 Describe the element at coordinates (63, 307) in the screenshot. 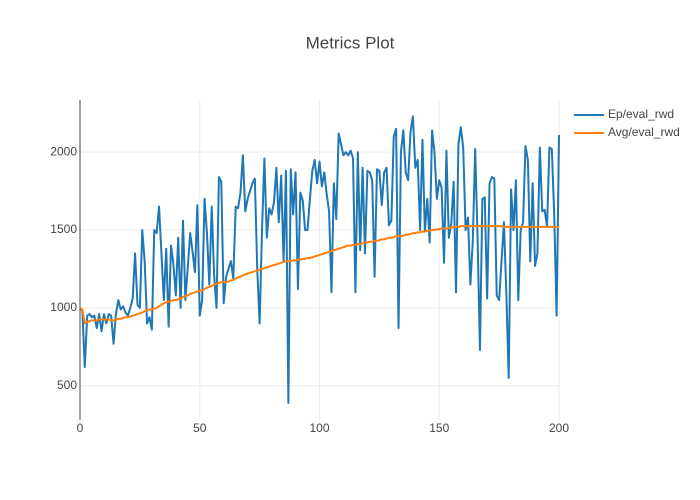

I see `y-tick-label: 1000` at that location.